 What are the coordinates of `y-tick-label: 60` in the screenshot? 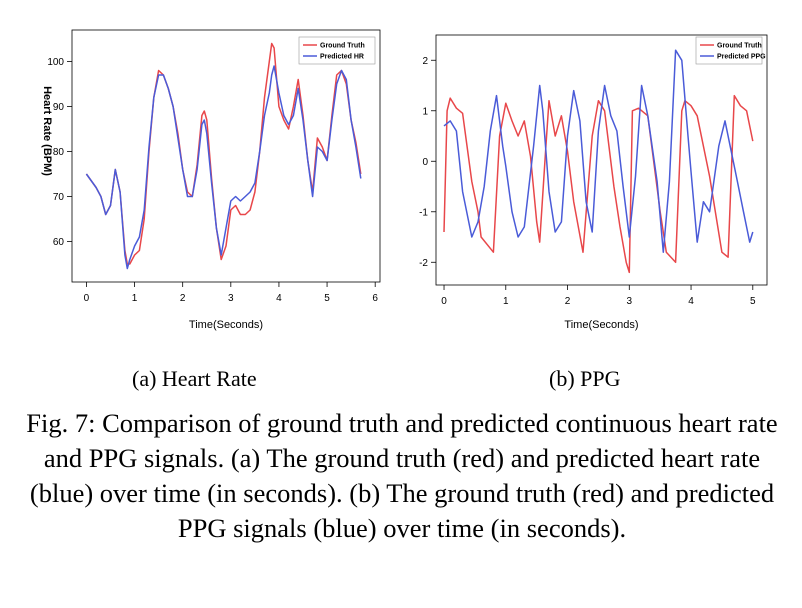 It's located at (59, 242).